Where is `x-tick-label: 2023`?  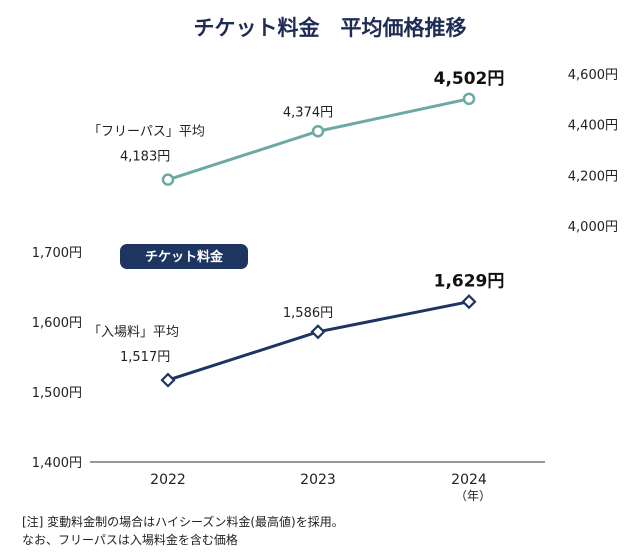
x-tick-label: 2023 is located at coordinates (318, 480).